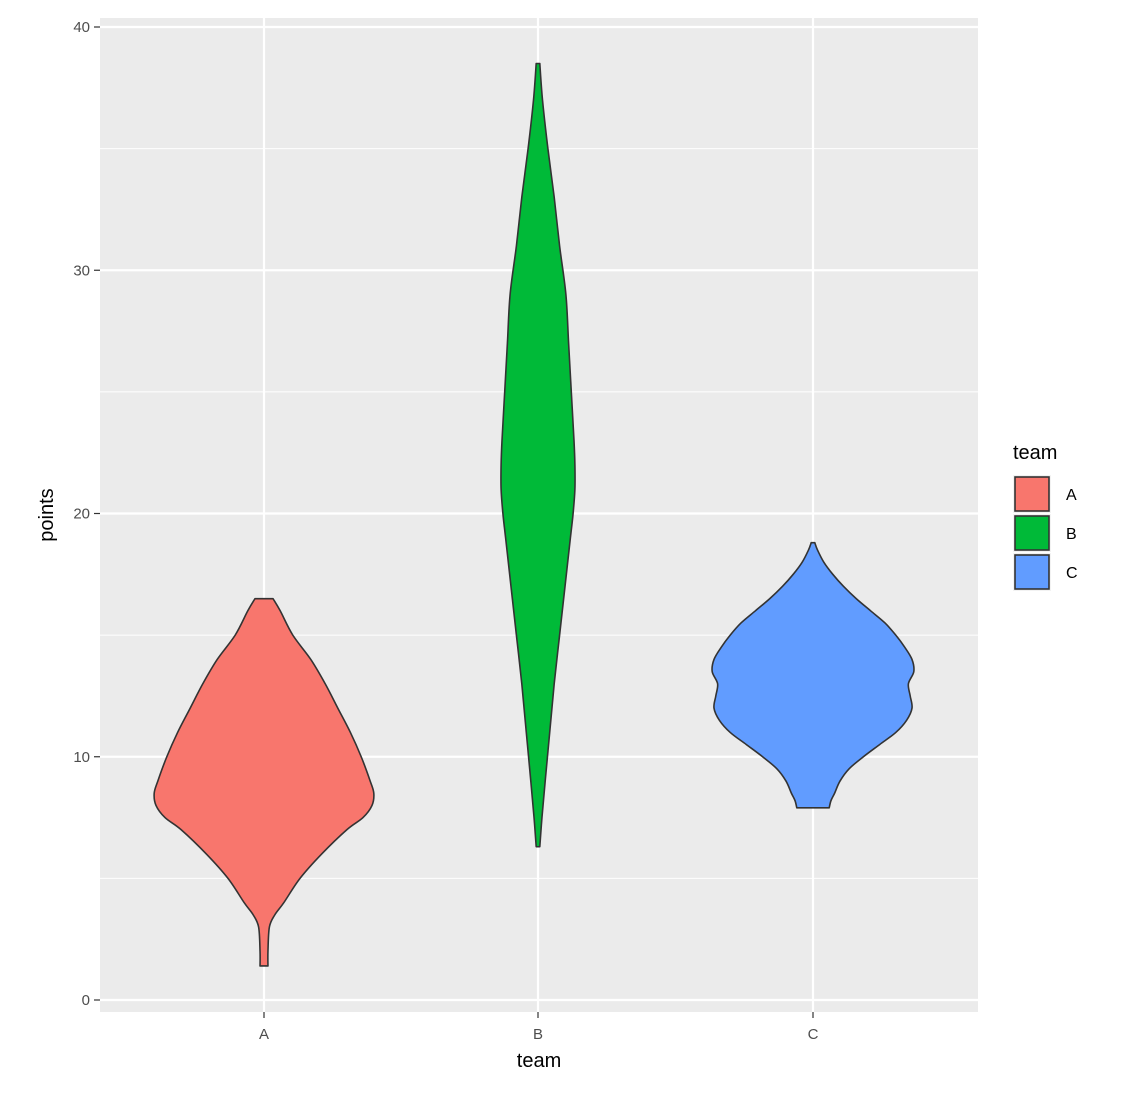 The width and height of the screenshot is (1122, 1098). I want to click on y-tick-label: 20, so click(81, 514).